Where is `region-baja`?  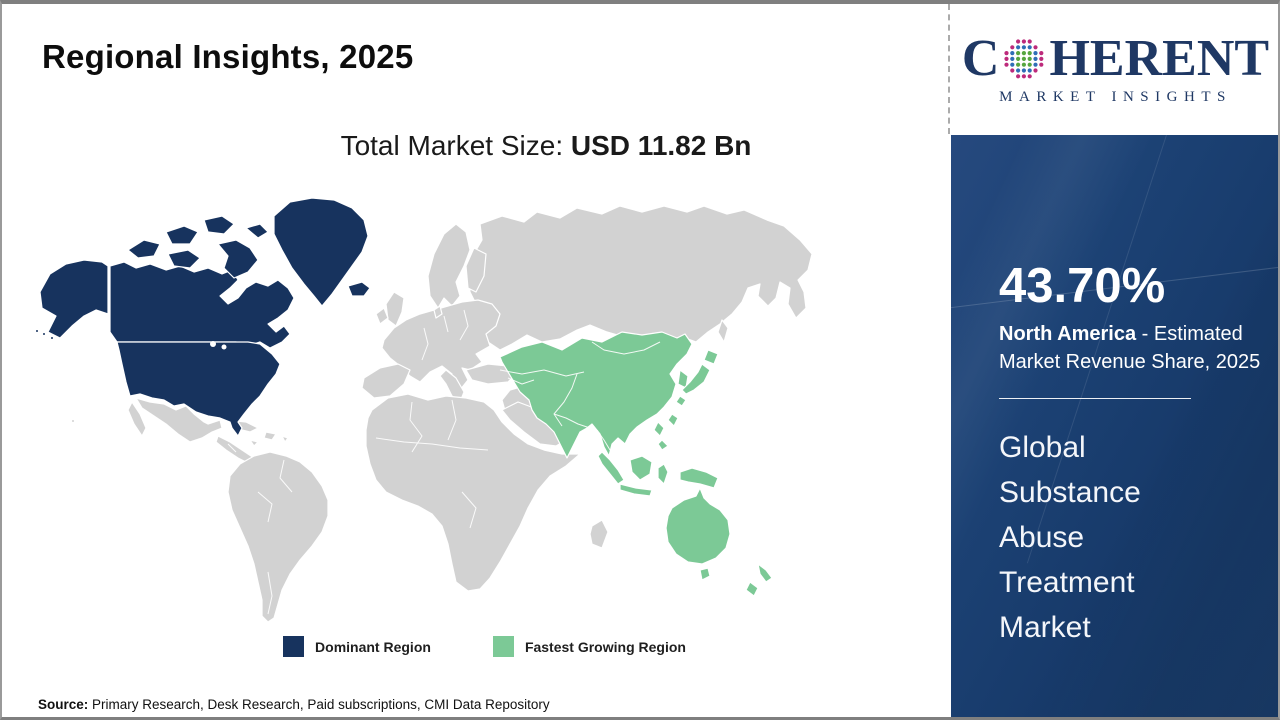 region-baja is located at coordinates (137, 419).